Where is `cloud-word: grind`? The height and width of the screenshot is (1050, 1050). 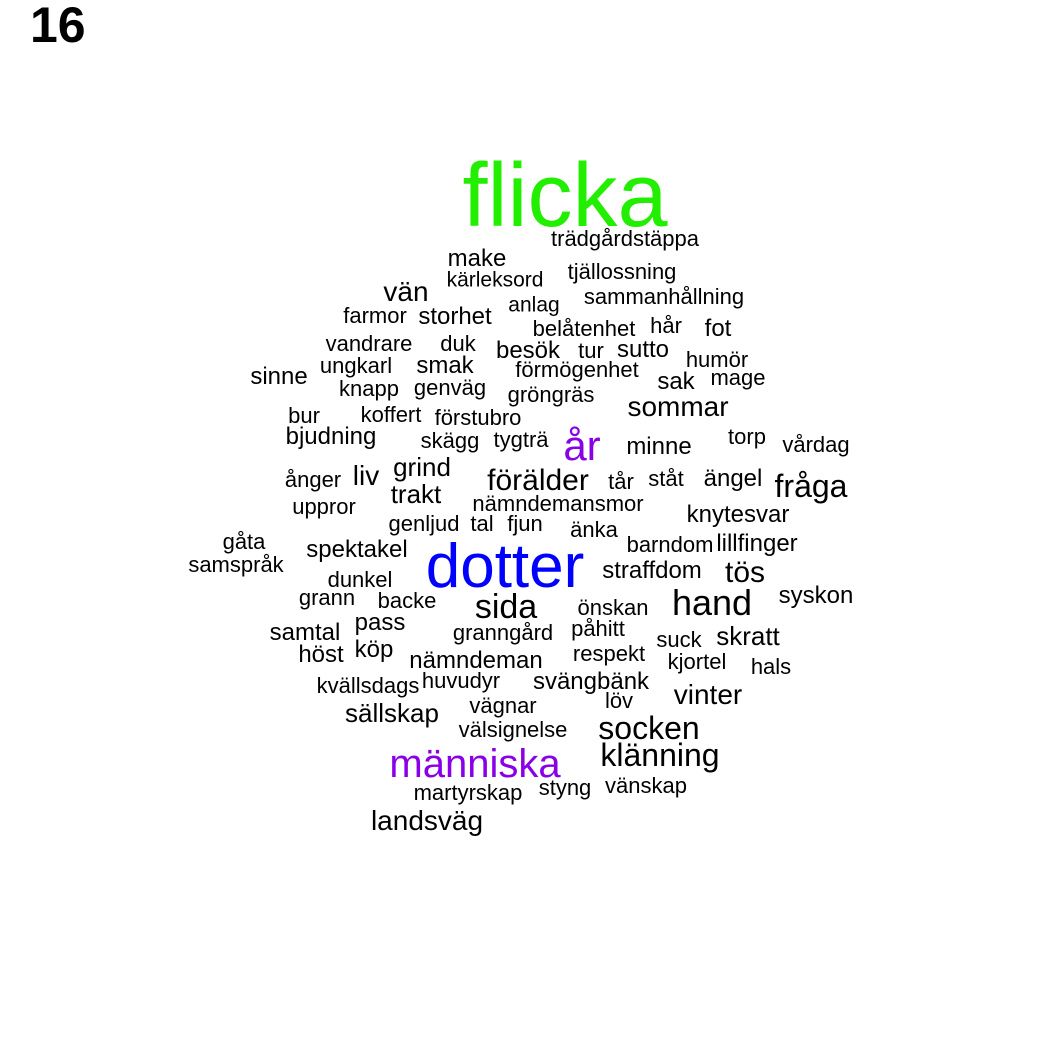 cloud-word: grind is located at coordinates (422, 467).